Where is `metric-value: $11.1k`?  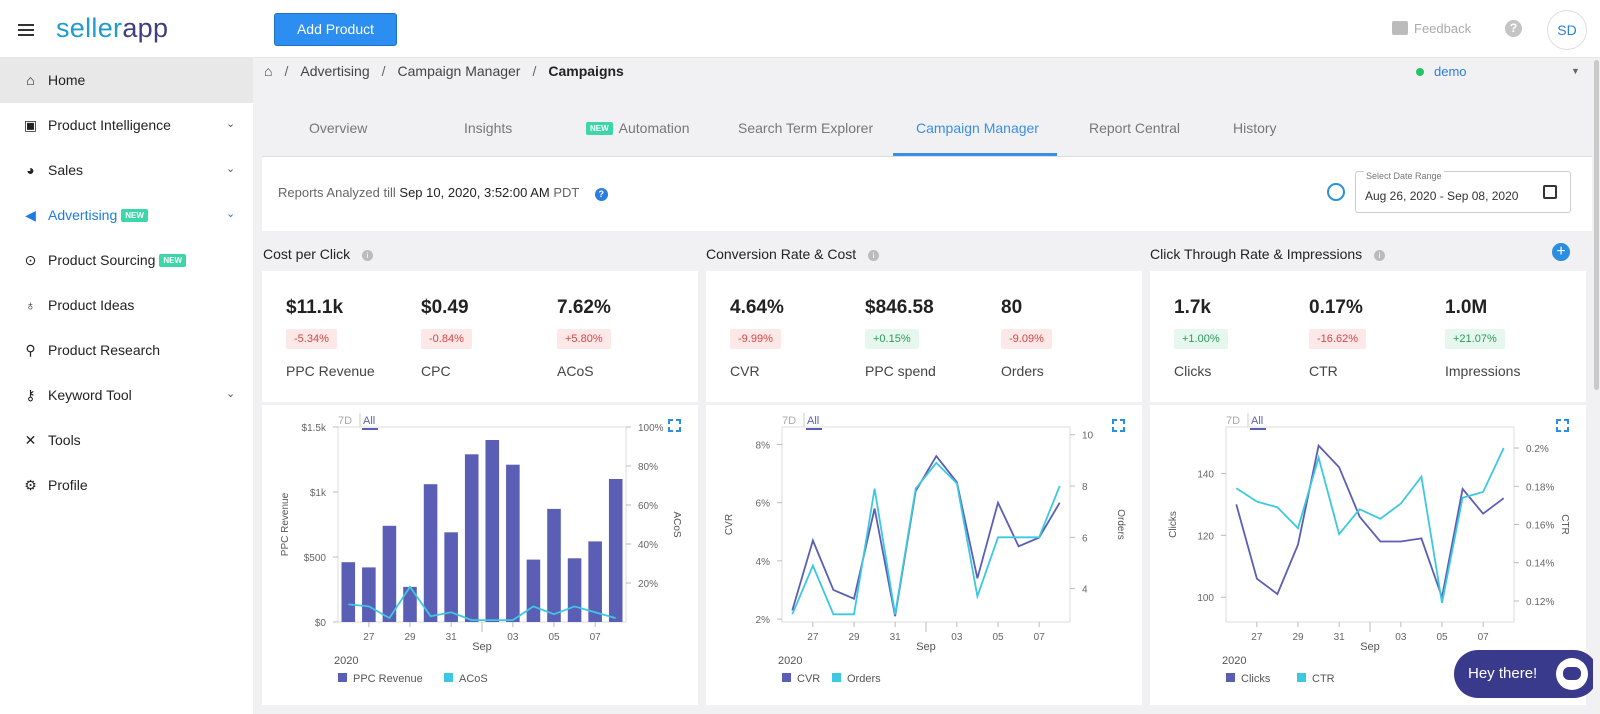 metric-value: $11.1k is located at coordinates (315, 307).